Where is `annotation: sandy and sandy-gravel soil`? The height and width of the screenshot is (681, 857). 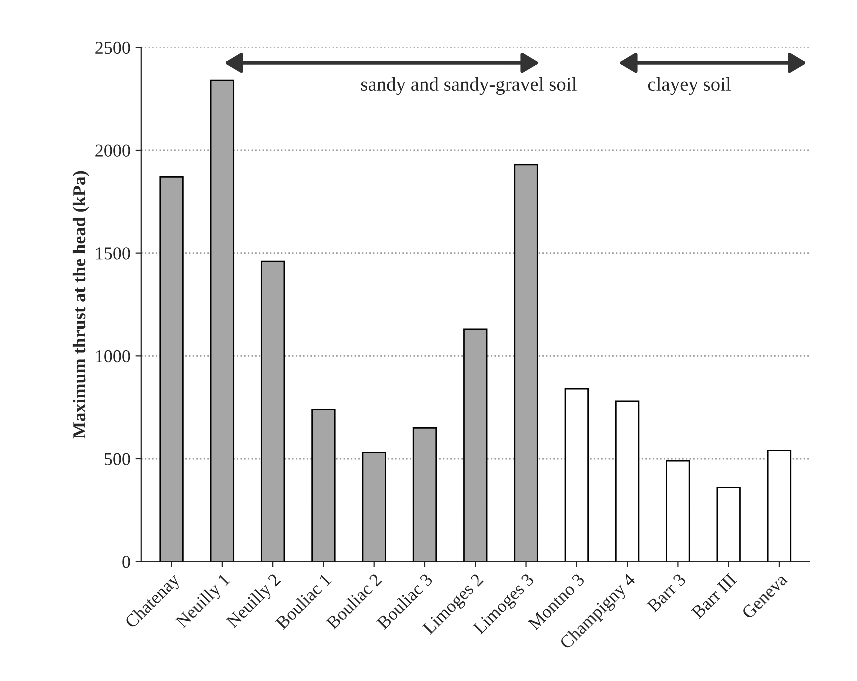
annotation: sandy and sandy-gravel soil is located at coordinates (469, 86).